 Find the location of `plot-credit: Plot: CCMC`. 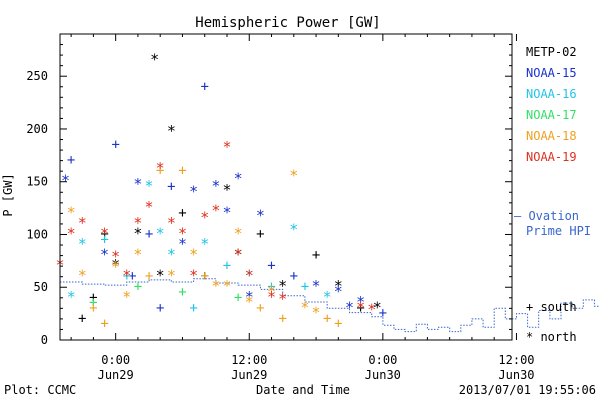

plot-credit: Plot: CCMC is located at coordinates (40, 390).